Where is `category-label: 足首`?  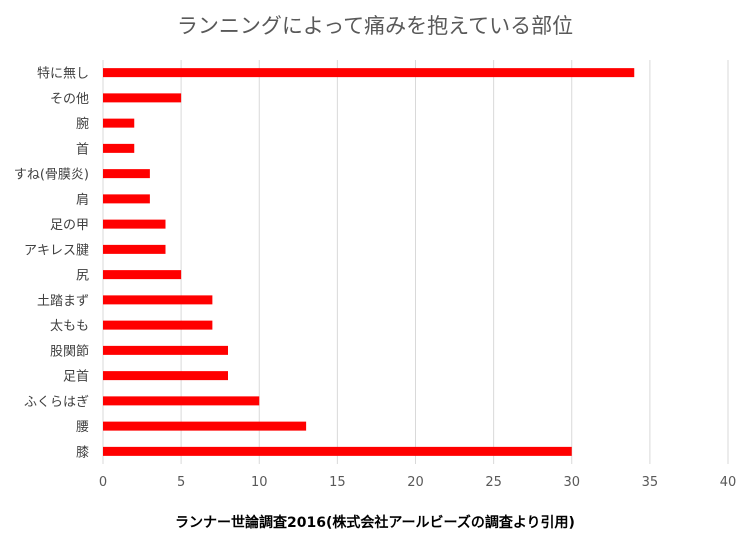
category-label: 足首 is located at coordinates (76, 377).